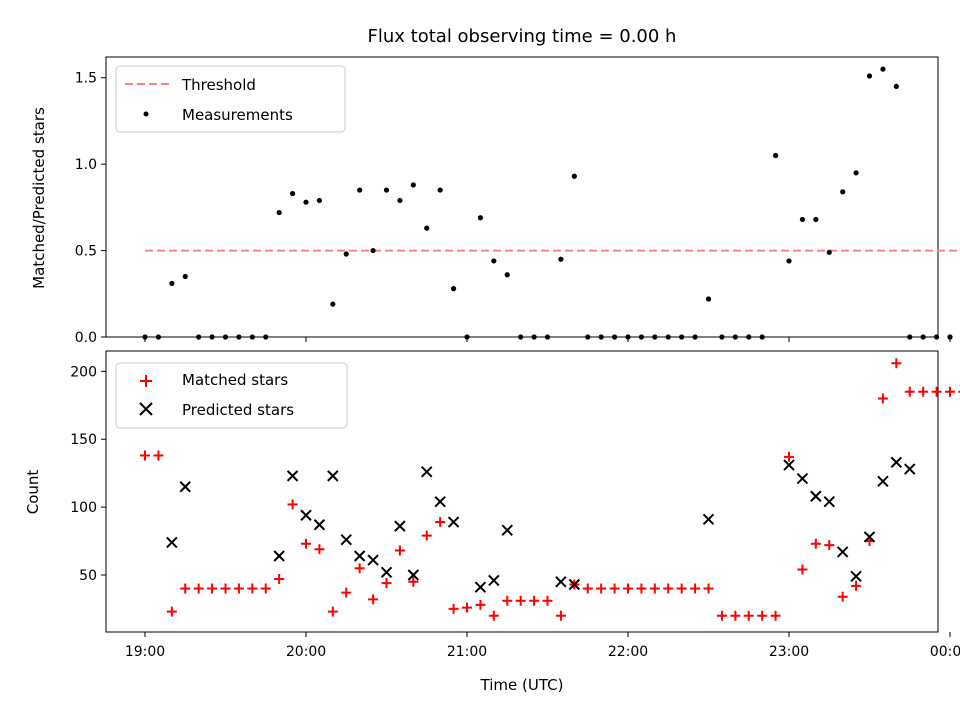 This screenshot has width=960, height=720. I want to click on top-chart-title: Flux total observing time = 0.00 h, so click(522, 36).